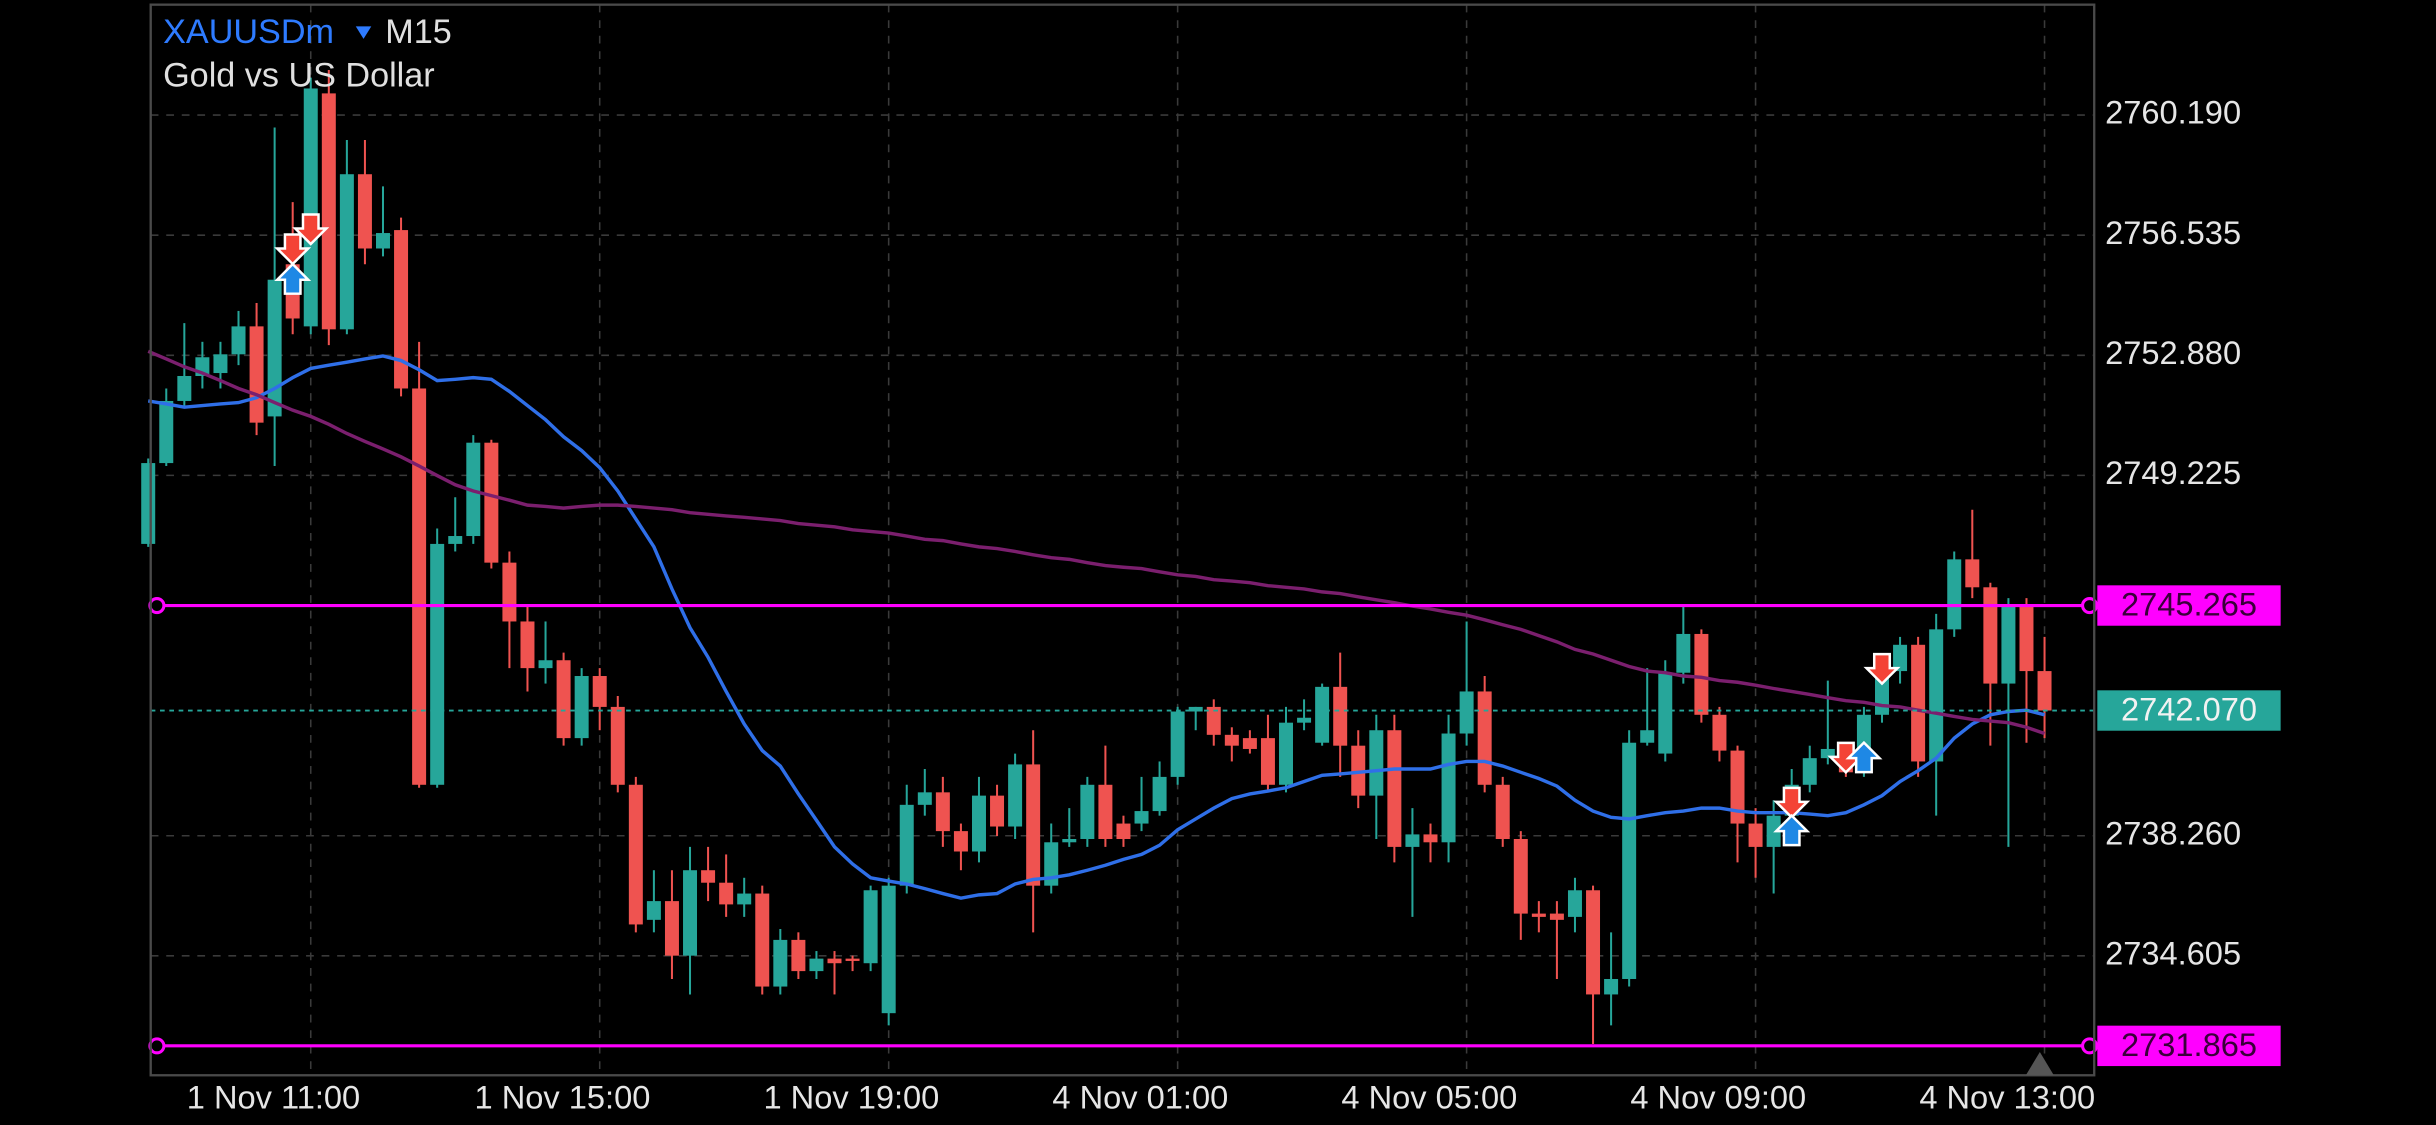  Describe the element at coordinates (363, 32) in the screenshot. I see `symbol-dropdown-icon` at that location.